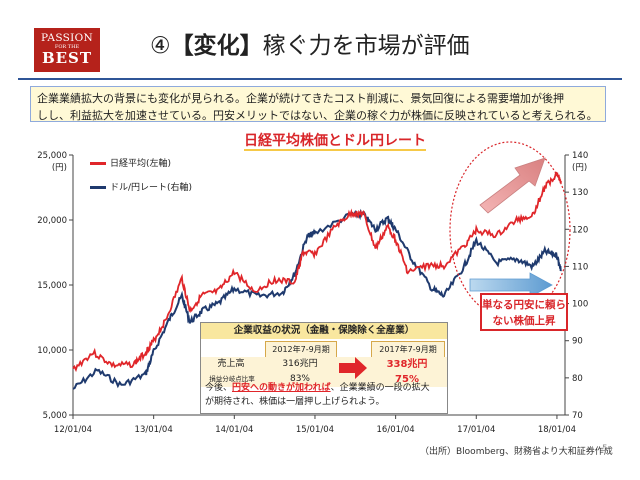  Describe the element at coordinates (476, 430) in the screenshot. I see `x-tick-label: 17/01/04` at that location.